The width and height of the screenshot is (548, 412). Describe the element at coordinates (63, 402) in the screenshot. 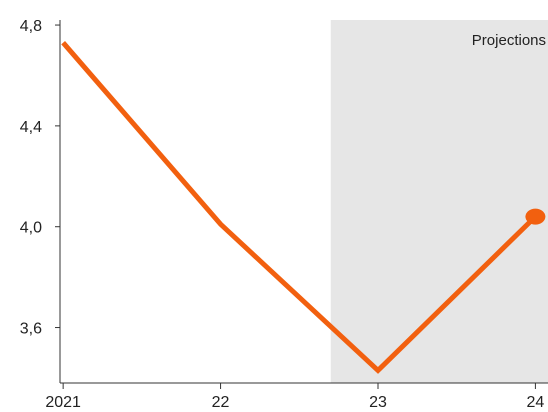

I see `x-tick-label: 2021` at that location.